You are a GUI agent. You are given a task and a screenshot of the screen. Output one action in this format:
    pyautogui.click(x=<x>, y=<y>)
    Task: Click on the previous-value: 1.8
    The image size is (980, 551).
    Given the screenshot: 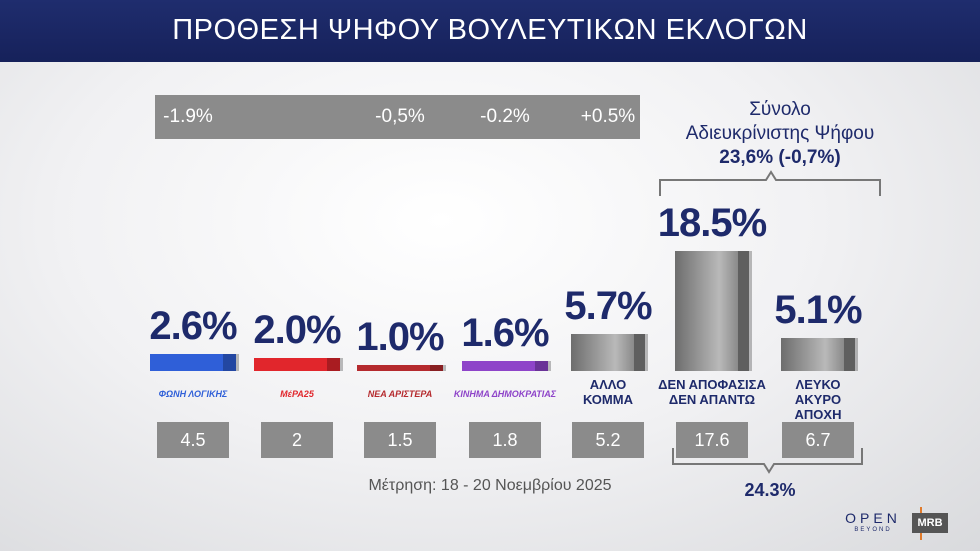 What is the action you would take?
    pyautogui.click(x=505, y=440)
    